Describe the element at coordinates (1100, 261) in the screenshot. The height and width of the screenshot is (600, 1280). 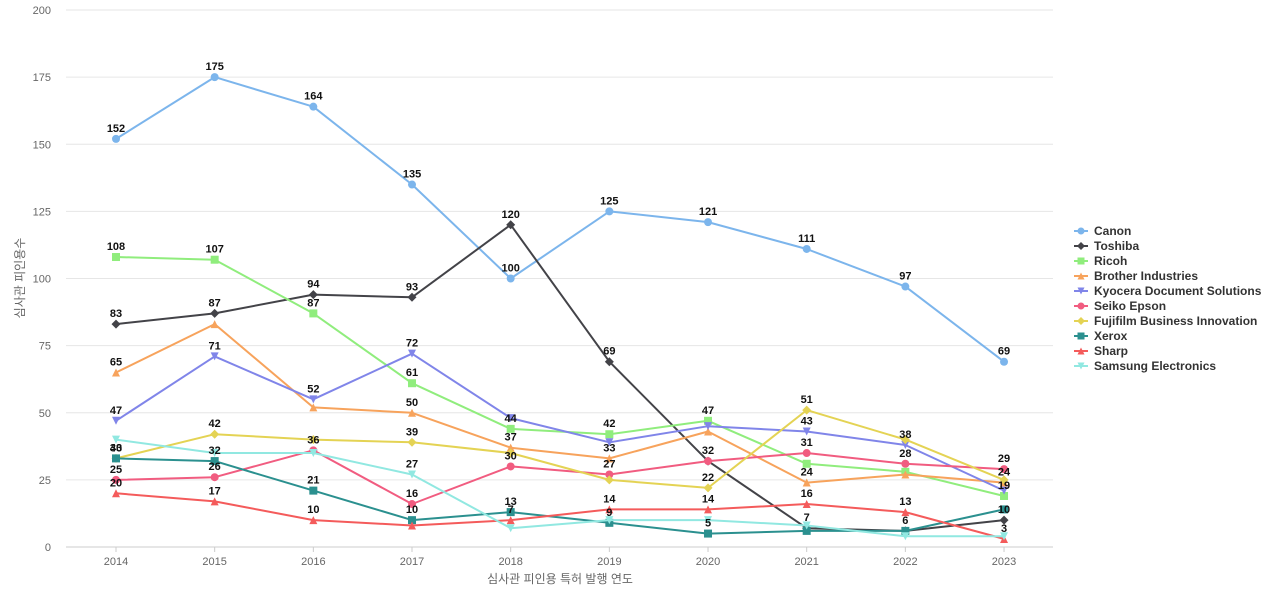
I see `legend-item-ricoh: Ricoh` at that location.